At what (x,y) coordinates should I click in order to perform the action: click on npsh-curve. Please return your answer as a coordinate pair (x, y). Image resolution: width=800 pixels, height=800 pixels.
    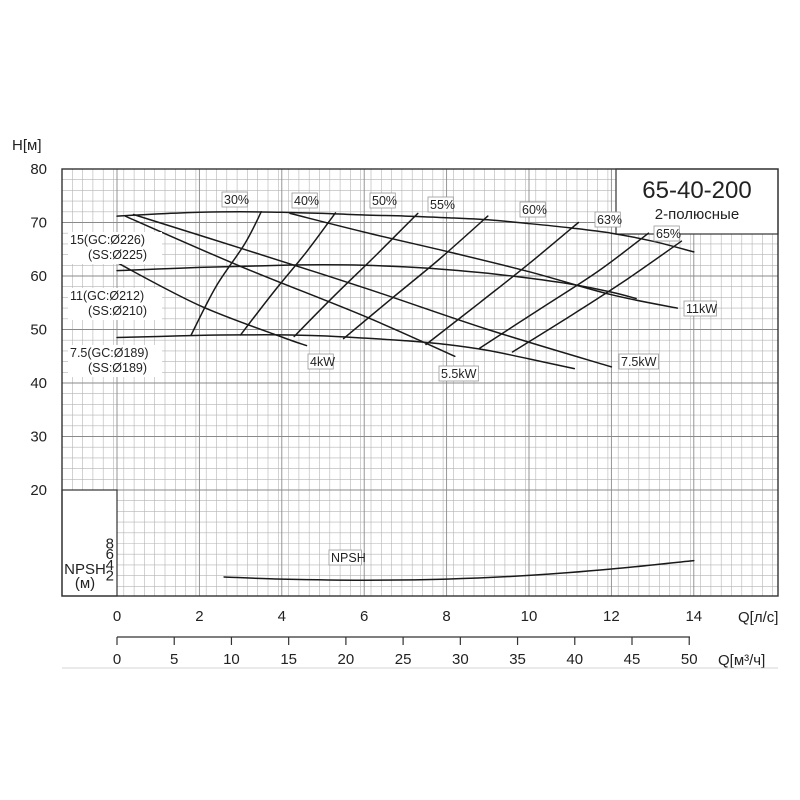
    Looking at the image, I should click on (459, 570).